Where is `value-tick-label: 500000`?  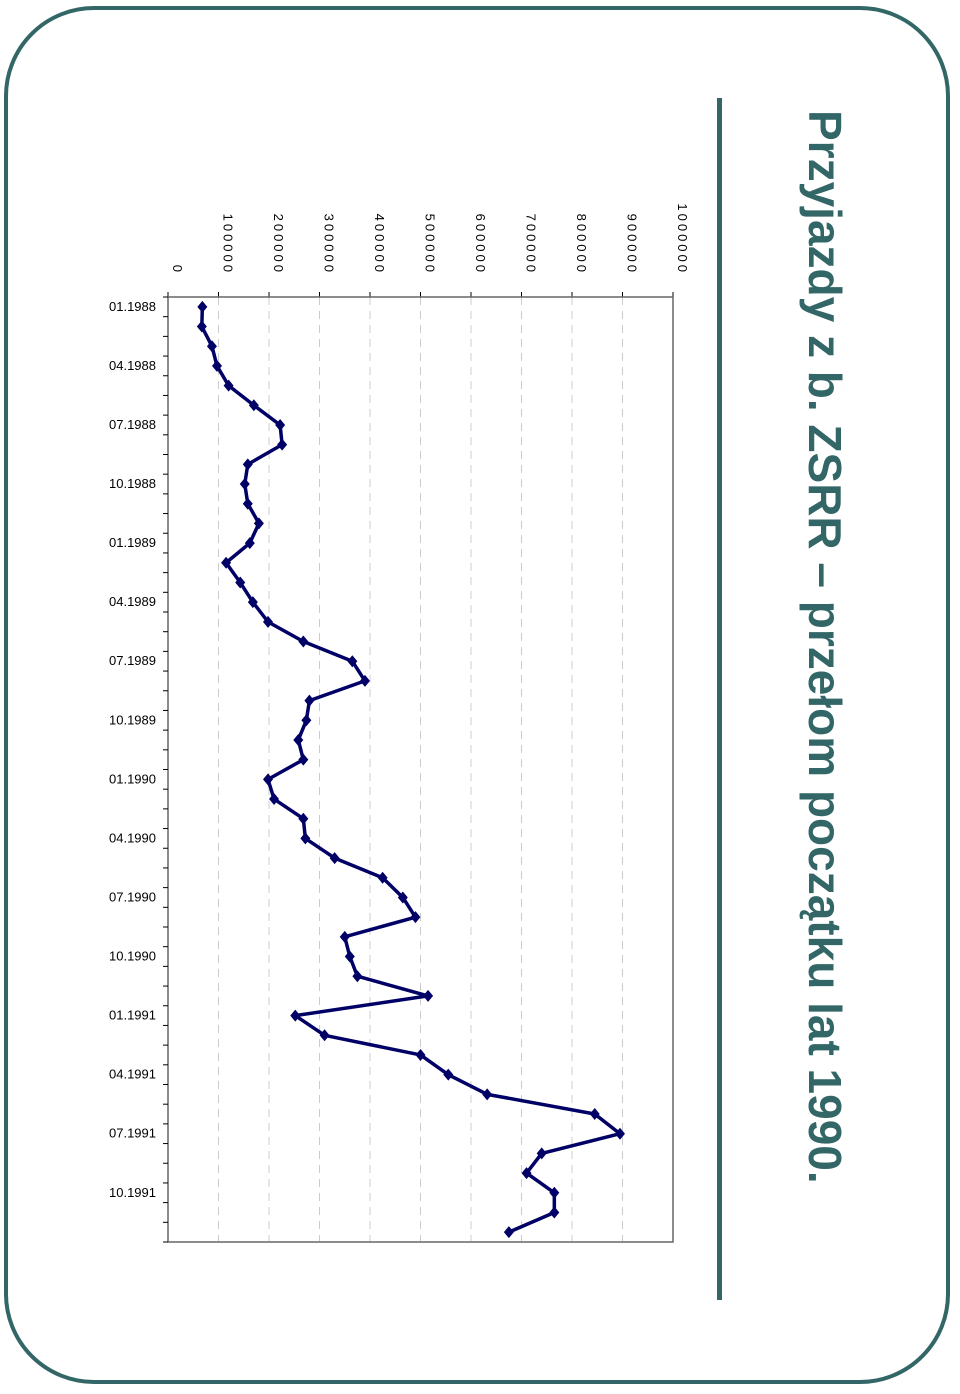
value-tick-label: 500000 is located at coordinates (430, 244).